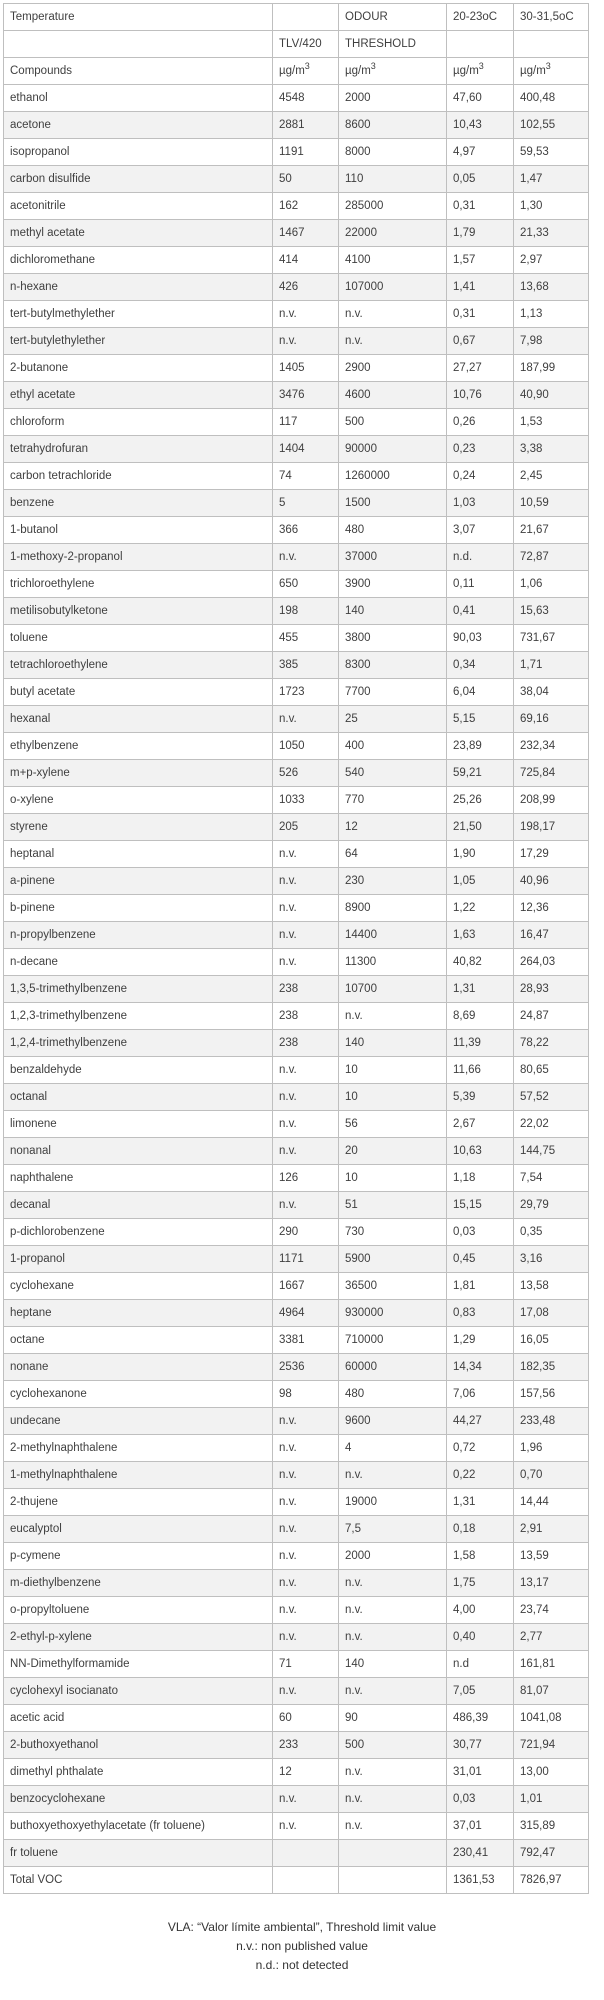  Describe the element at coordinates (138, 422) in the screenshot. I see `compound-name: chloroform` at that location.